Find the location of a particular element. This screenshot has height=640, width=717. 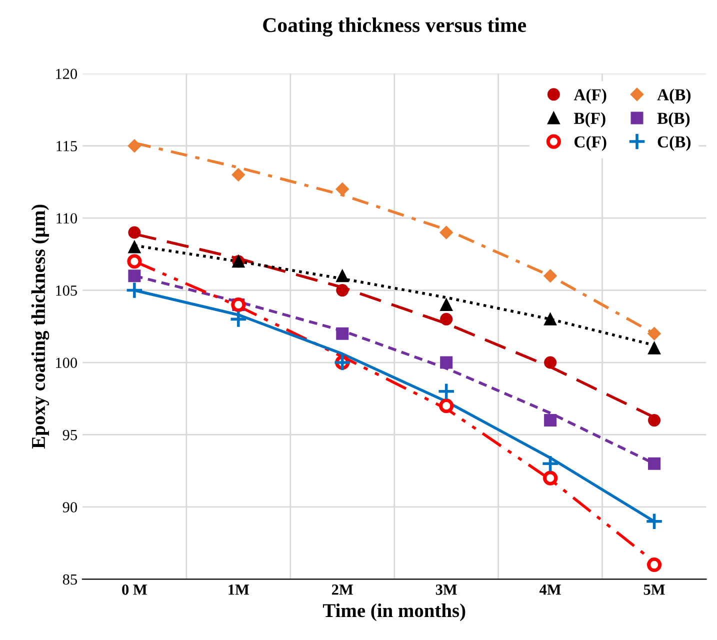

legend-label: C(B) is located at coordinates (674, 143).